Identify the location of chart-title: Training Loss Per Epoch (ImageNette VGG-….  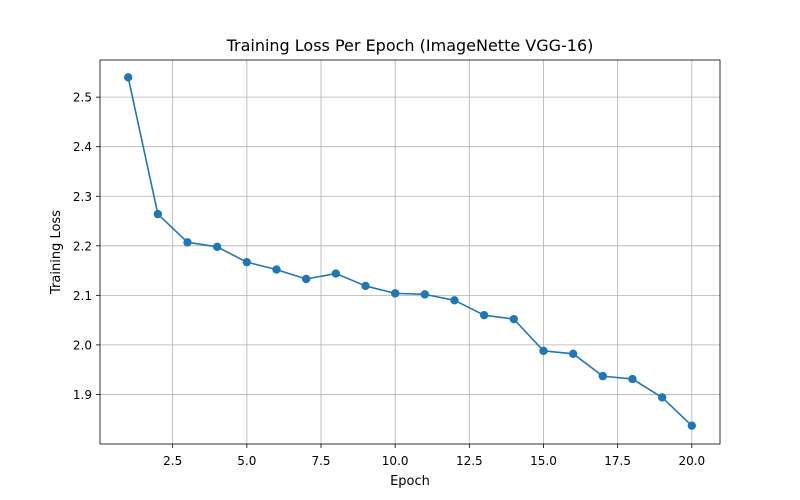
(410, 45).